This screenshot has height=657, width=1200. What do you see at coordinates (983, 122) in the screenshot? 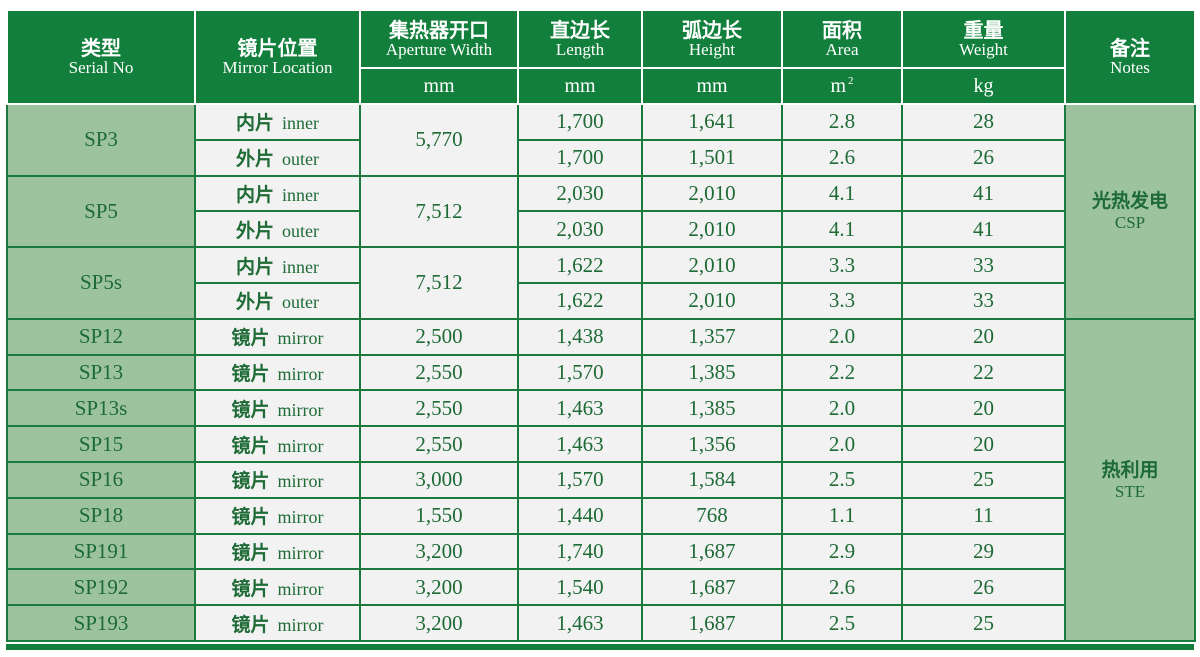
I see `weight-cell: 28` at bounding box center [983, 122].